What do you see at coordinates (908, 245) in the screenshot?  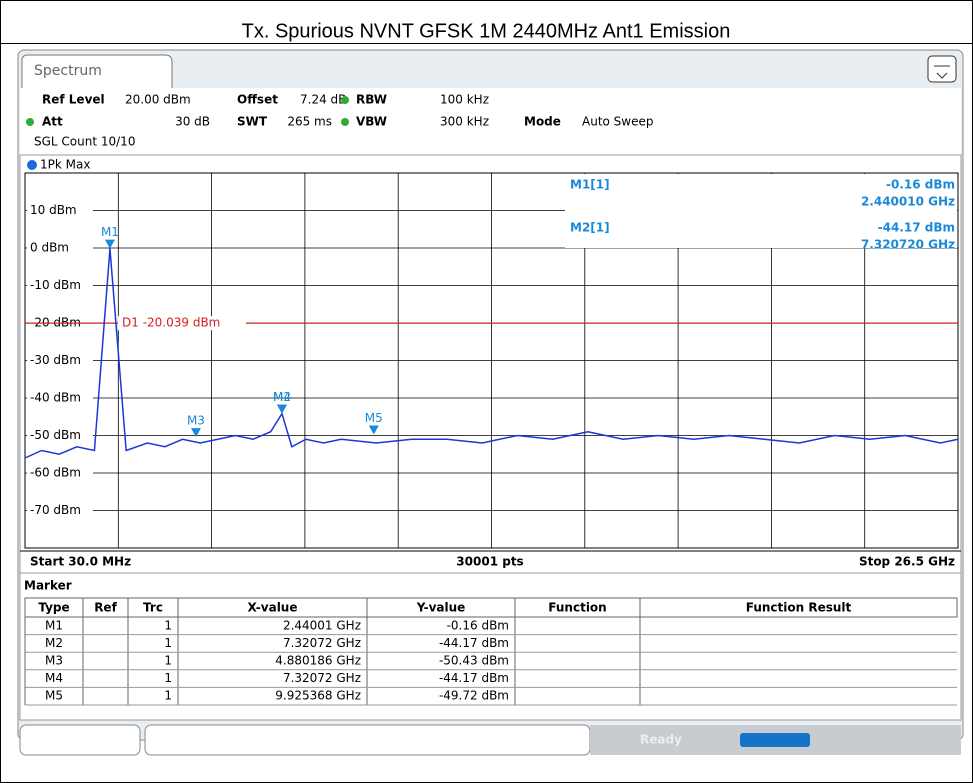 I see `readout-freq: 7.320720 GHz` at bounding box center [908, 245].